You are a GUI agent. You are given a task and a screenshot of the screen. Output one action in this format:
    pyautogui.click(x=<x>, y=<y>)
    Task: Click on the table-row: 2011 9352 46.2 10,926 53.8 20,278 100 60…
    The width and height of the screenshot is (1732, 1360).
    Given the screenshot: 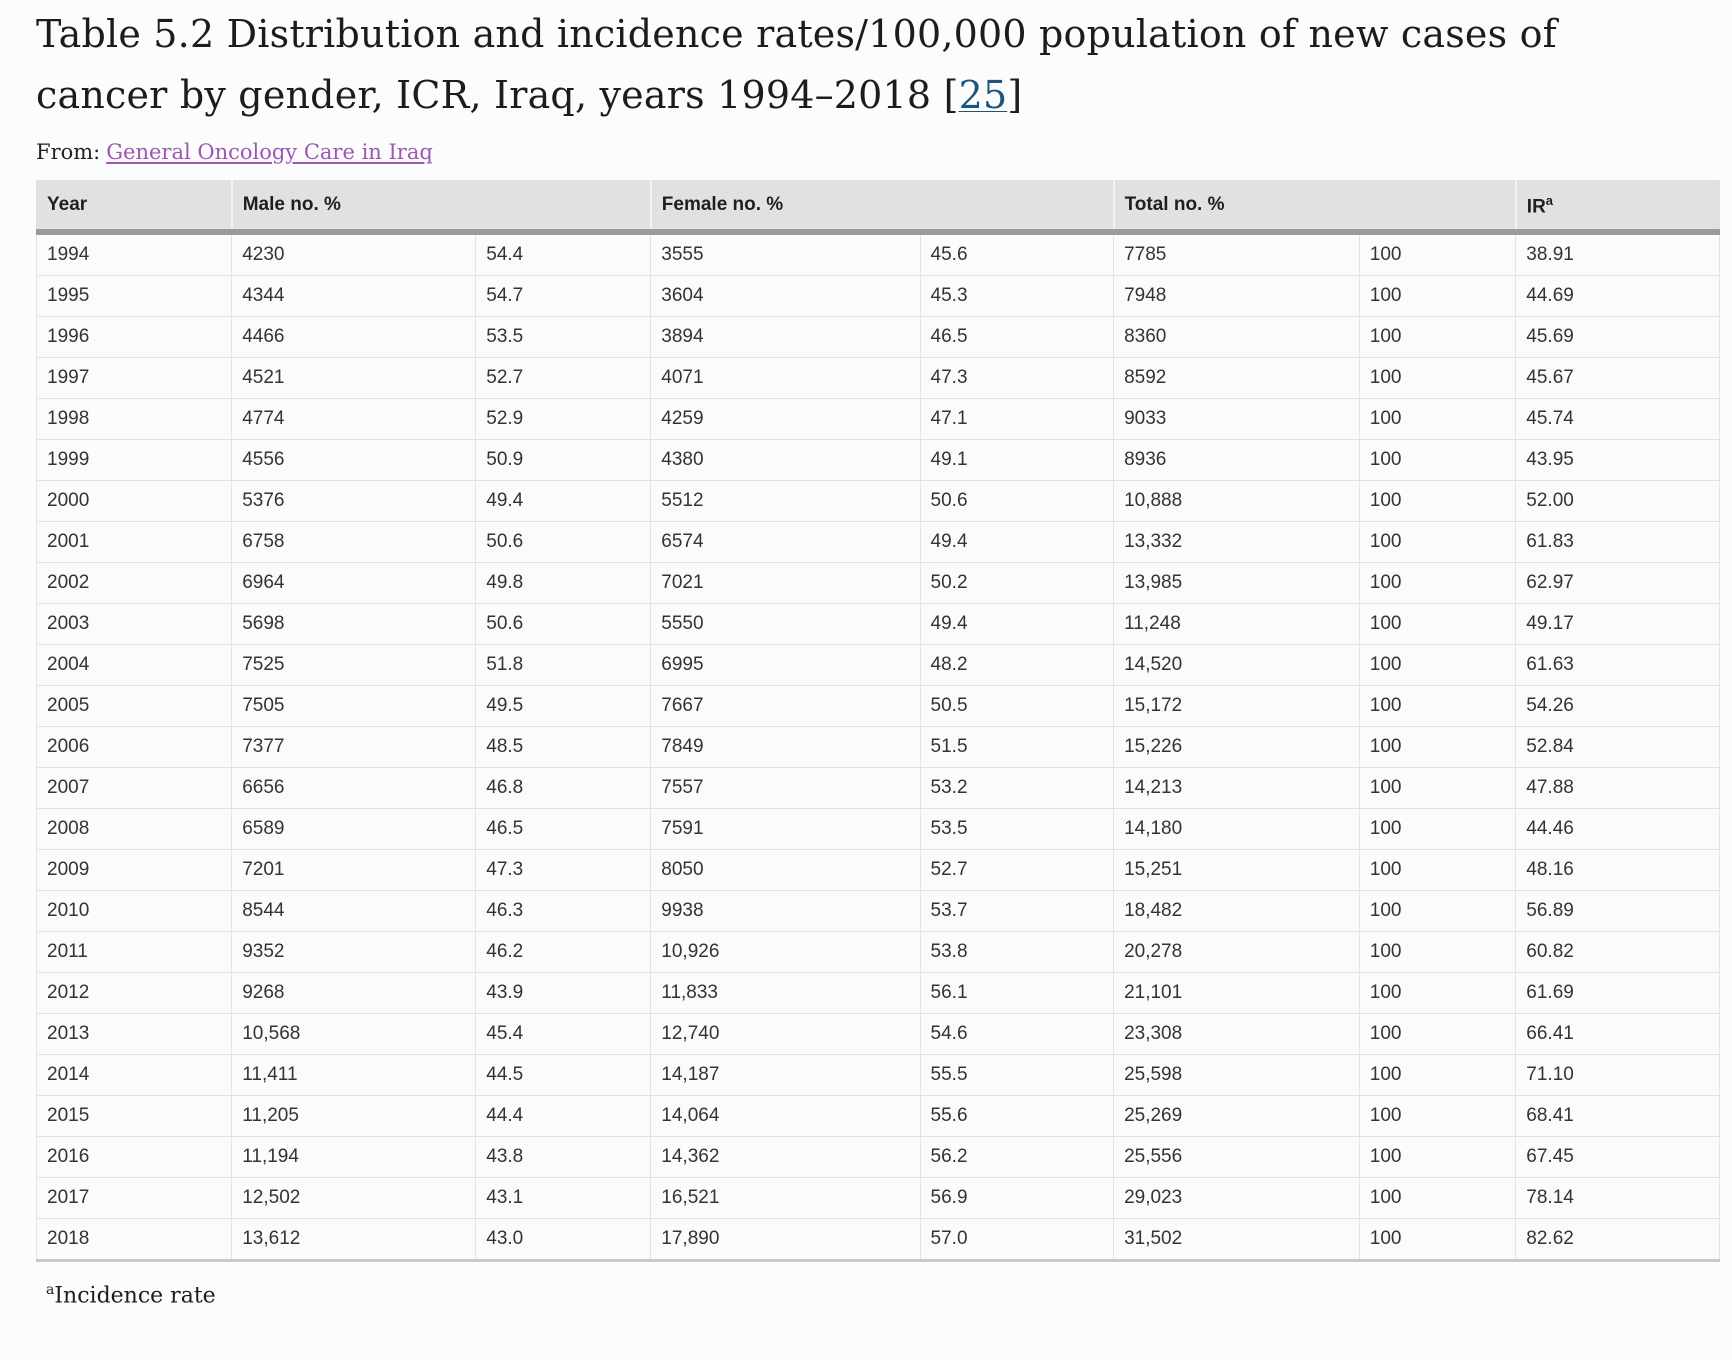 What is the action you would take?
    pyautogui.click(x=877, y=951)
    